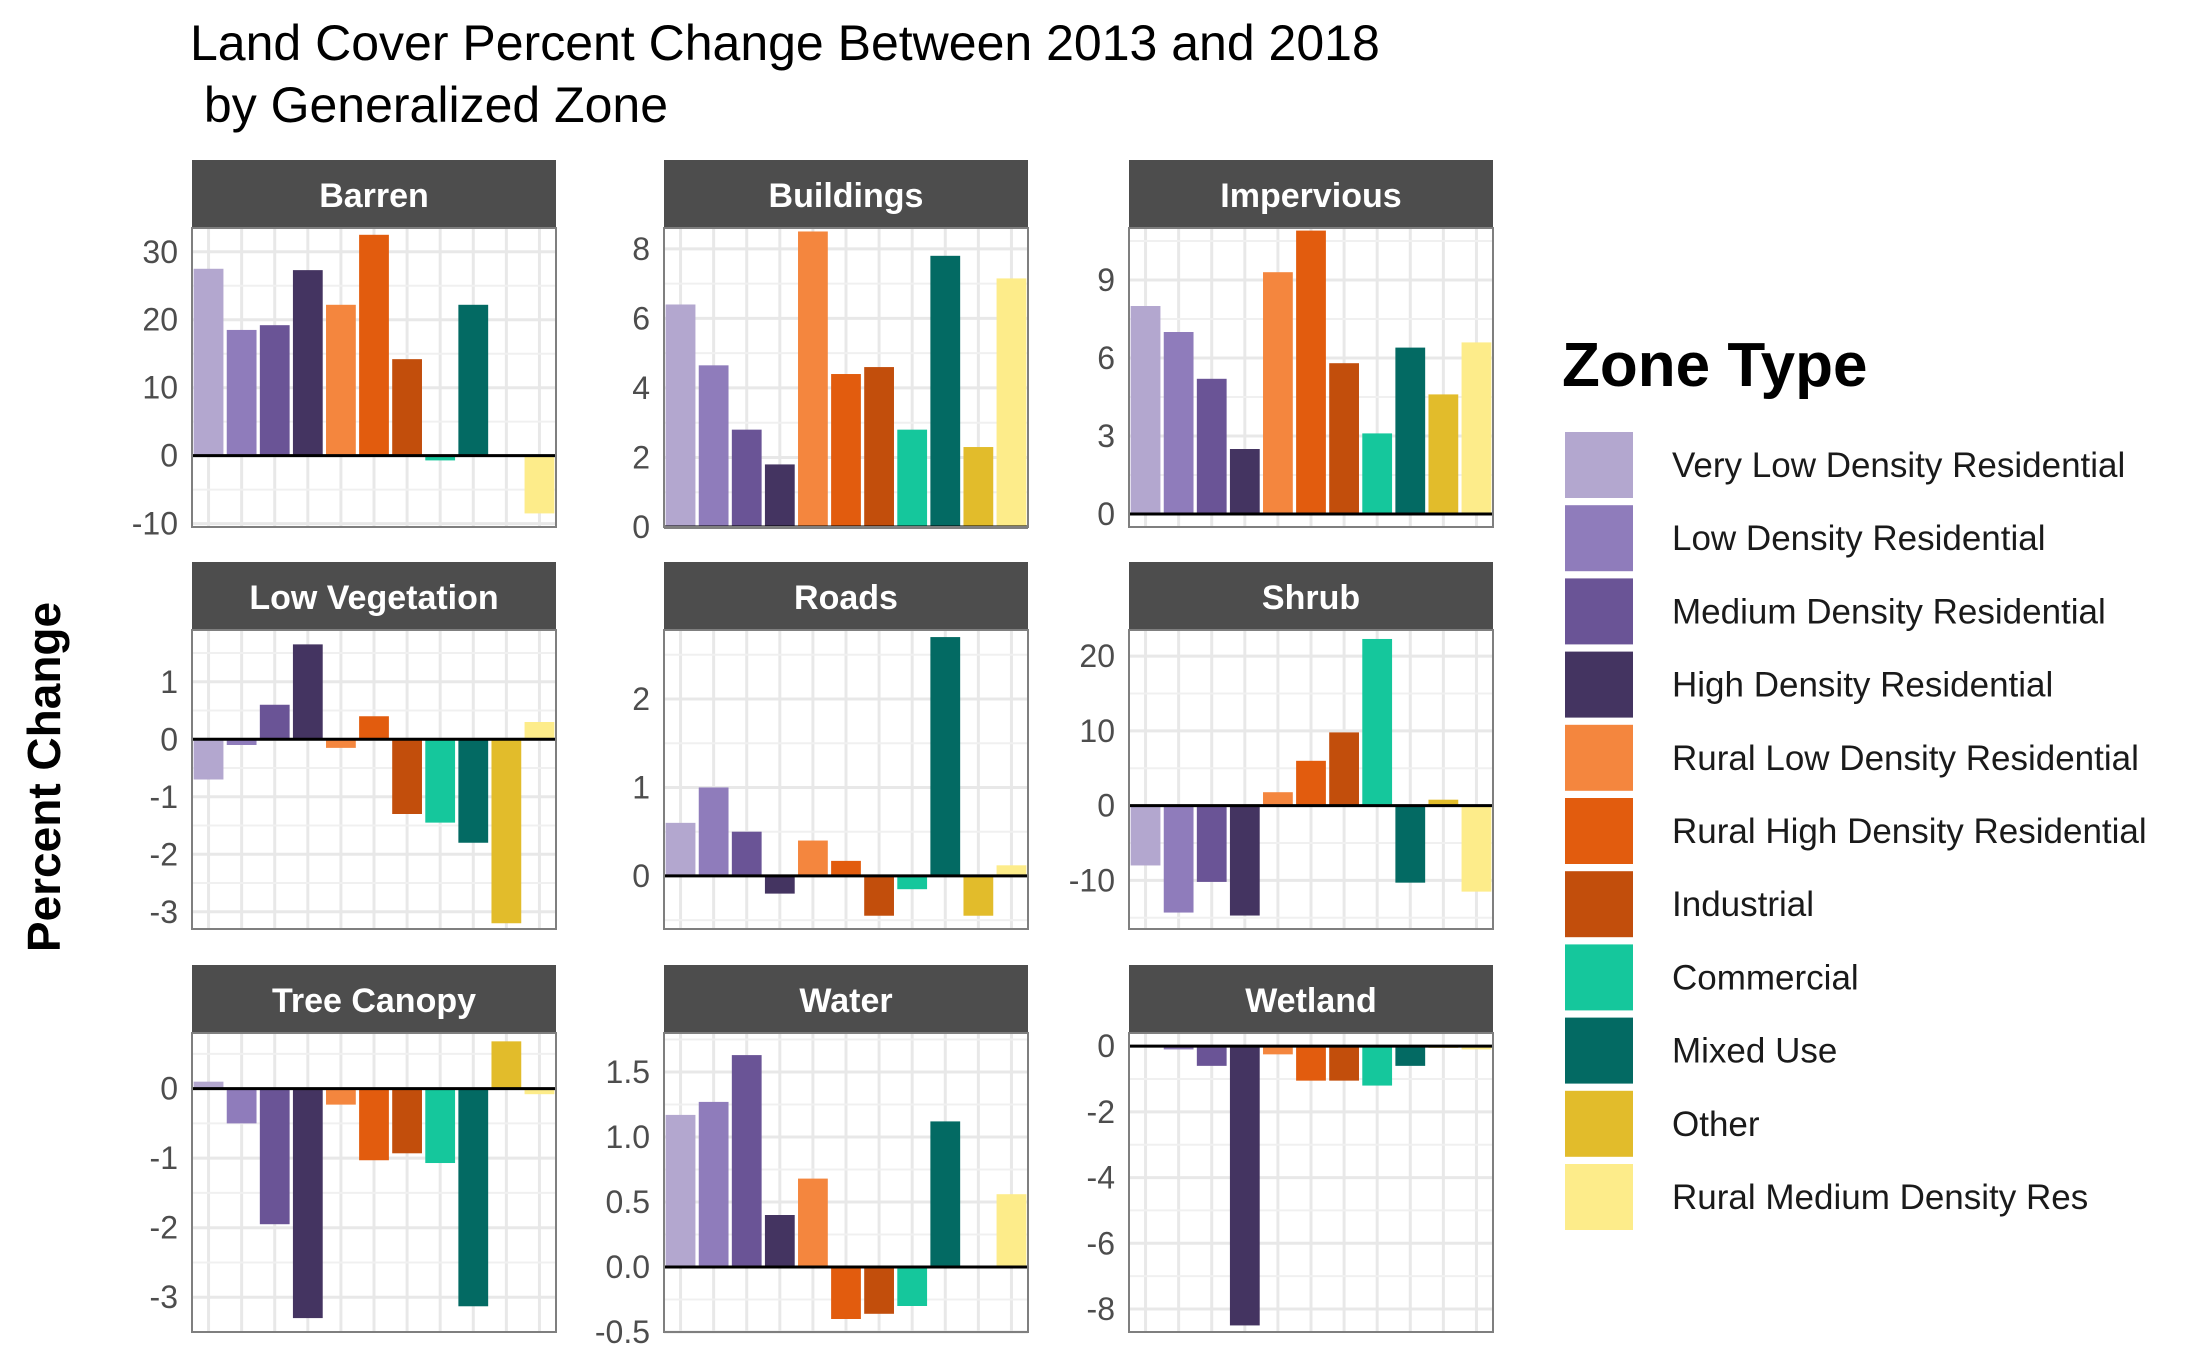  Describe the element at coordinates (846, 596) in the screenshot. I see `strip-roads` at that location.